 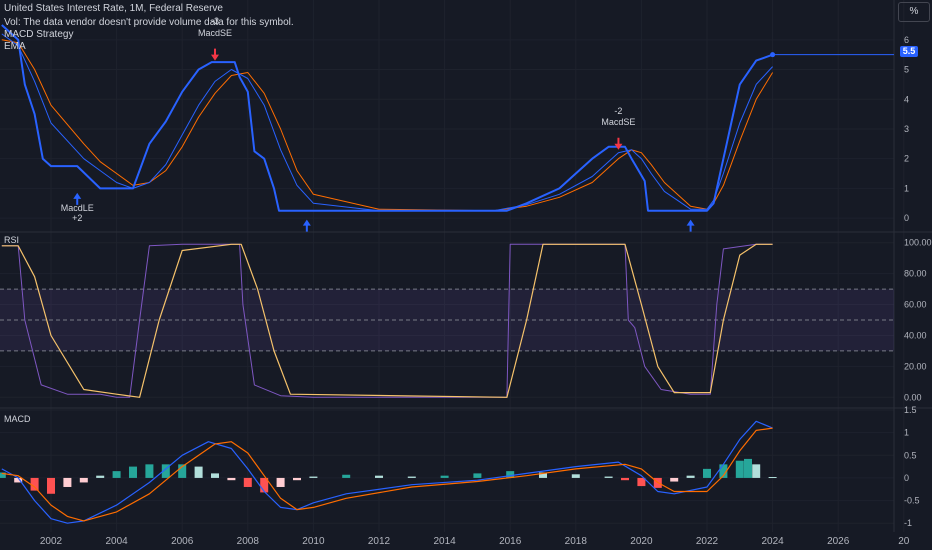 I want to click on x-tick-label: 20, so click(x=904, y=541).